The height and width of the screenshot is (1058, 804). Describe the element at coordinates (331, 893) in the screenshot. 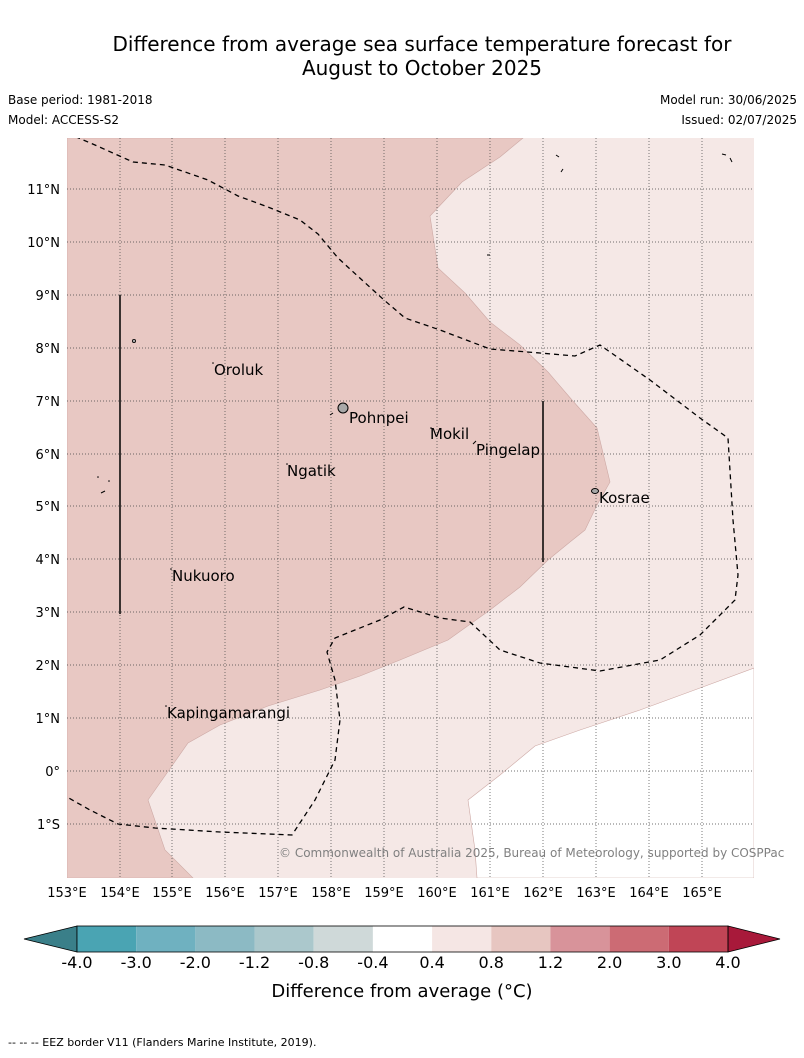

I see `lon-tick-label: 158°E` at that location.